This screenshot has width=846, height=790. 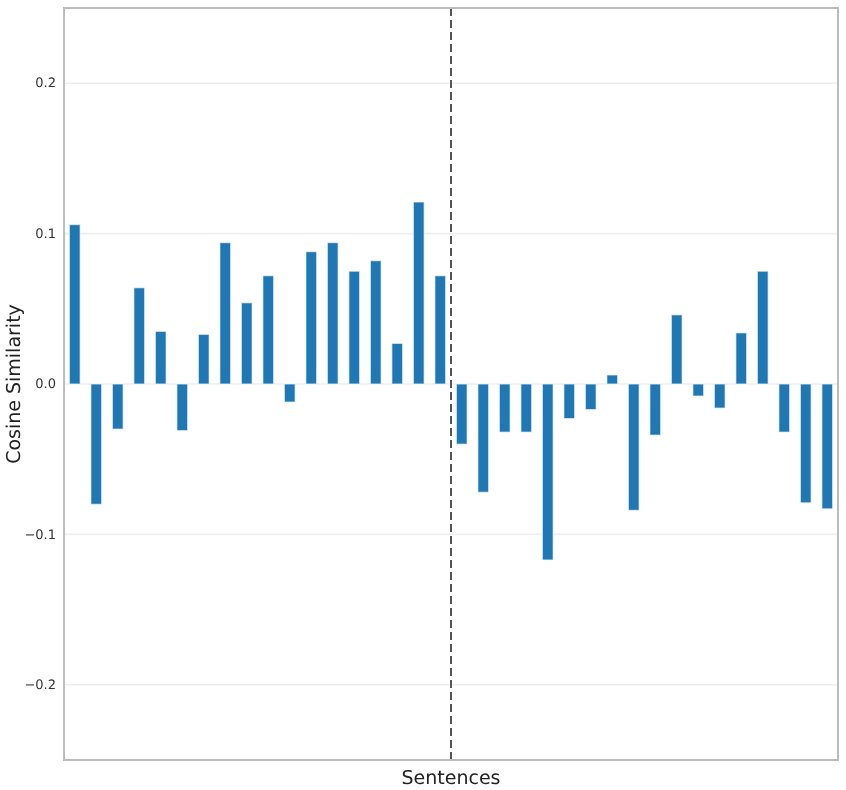 I want to click on x-axis-title: Sentences, so click(x=451, y=779).